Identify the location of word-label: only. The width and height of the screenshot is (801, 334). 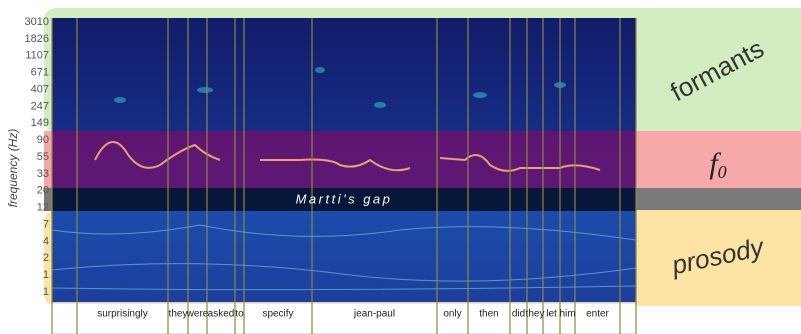
(452, 314).